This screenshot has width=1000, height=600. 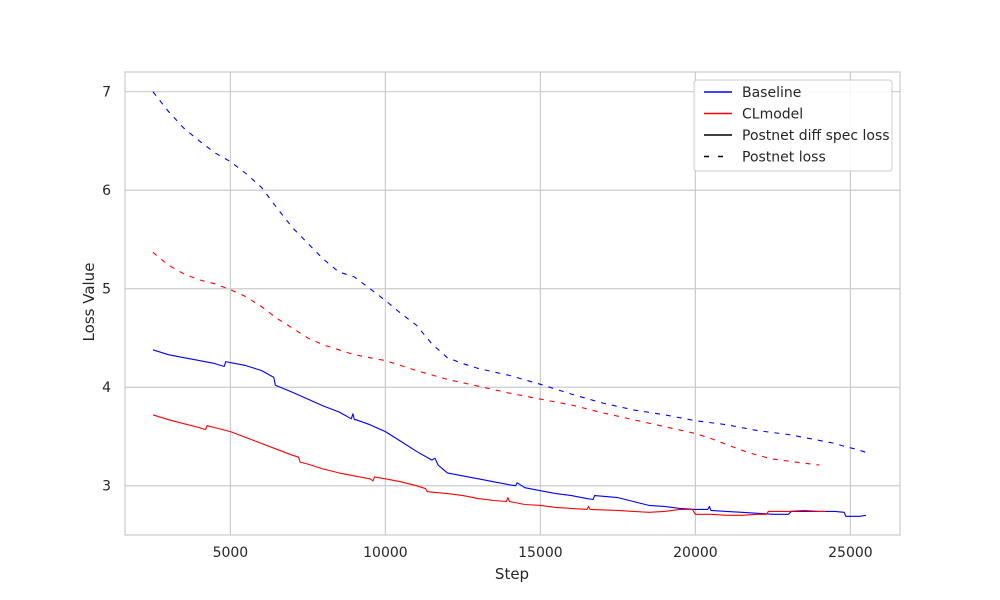 I want to click on x-tick-label: 5000, so click(x=231, y=553).